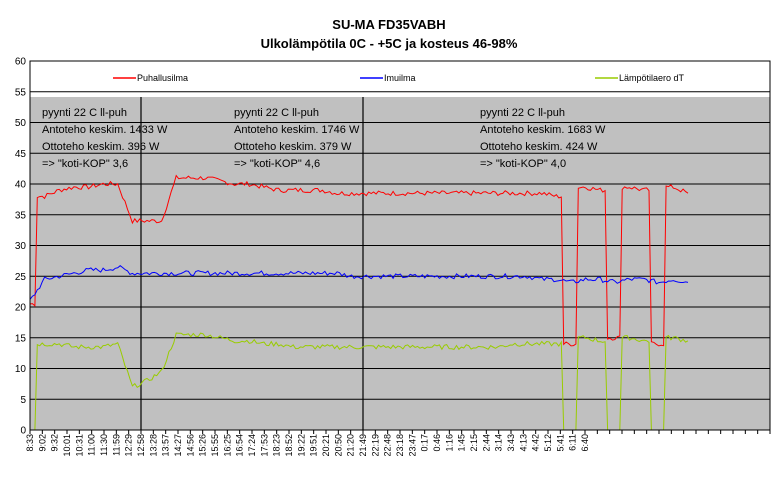 The width and height of the screenshot is (778, 478). What do you see at coordinates (363, 445) in the screenshot?
I see `x-tick-label: 21:49` at bounding box center [363, 445].